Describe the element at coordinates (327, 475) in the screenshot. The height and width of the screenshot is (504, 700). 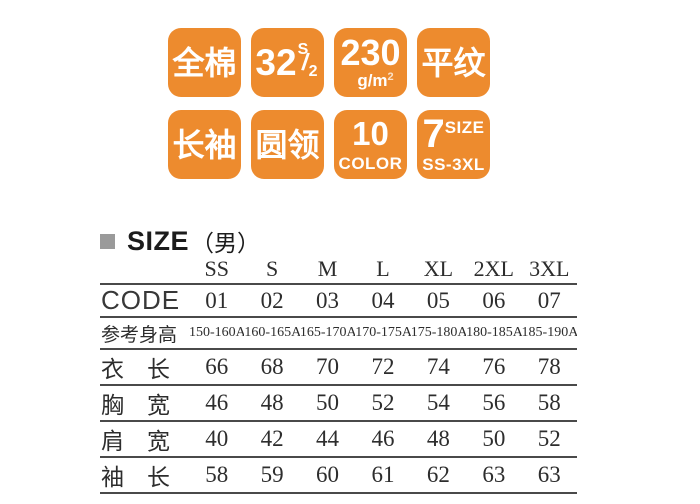
I see `cell: 60` at that location.